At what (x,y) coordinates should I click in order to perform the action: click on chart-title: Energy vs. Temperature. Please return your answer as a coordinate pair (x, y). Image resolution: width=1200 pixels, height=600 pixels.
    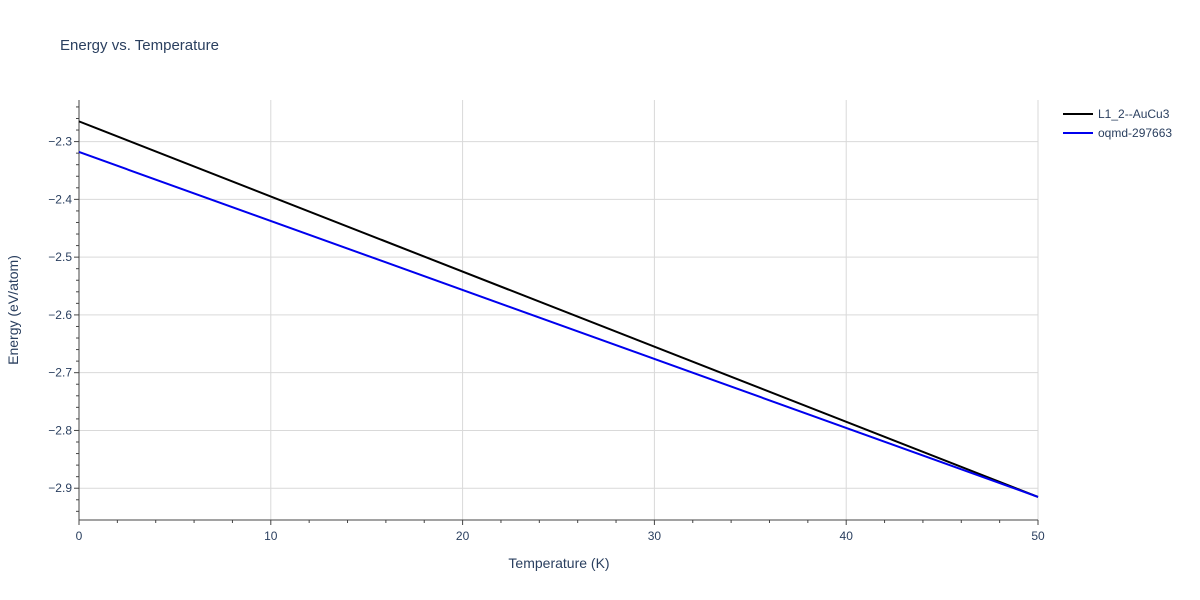
    Looking at the image, I should click on (139, 45).